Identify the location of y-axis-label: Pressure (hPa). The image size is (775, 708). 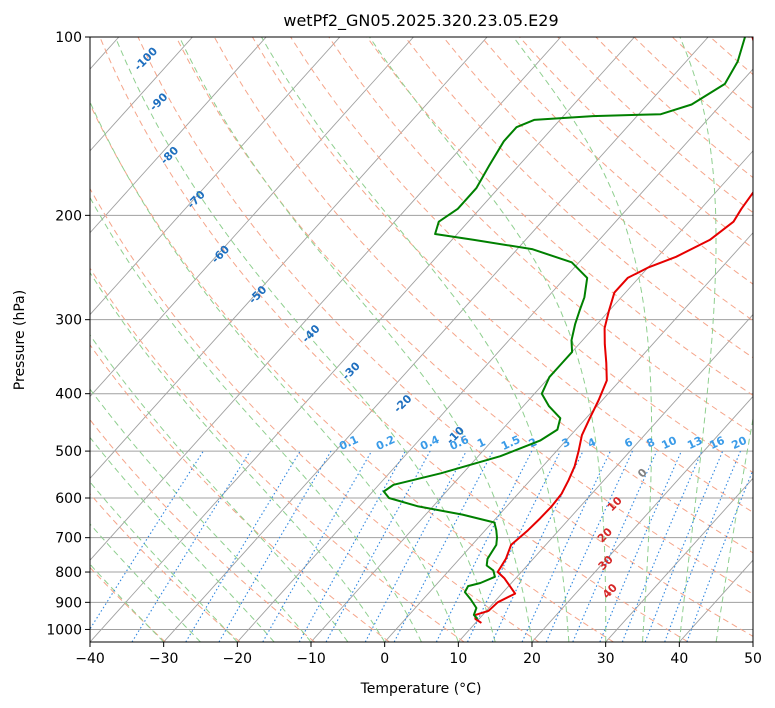
(20, 340).